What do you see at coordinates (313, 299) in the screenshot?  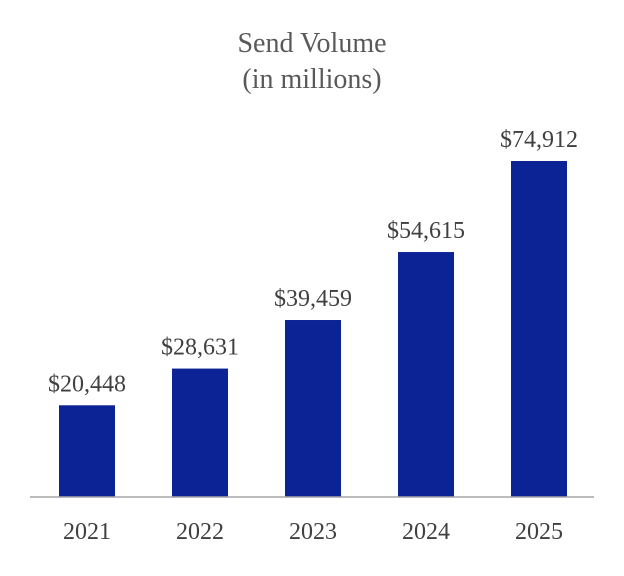 I see `value-label-2023: $39,459` at bounding box center [313, 299].